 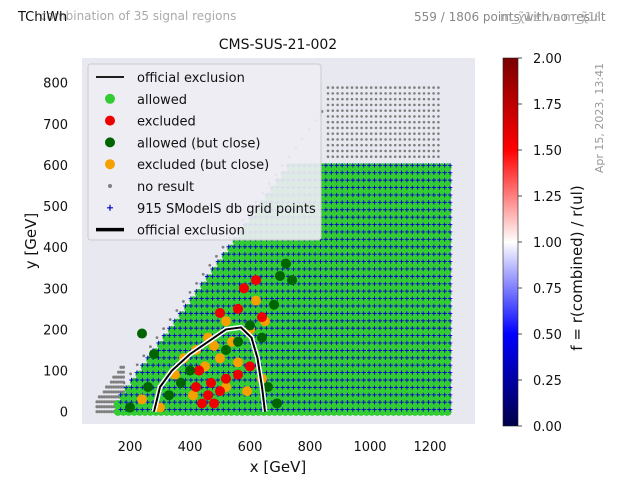 I want to click on legend-box, so click(x=204, y=152).